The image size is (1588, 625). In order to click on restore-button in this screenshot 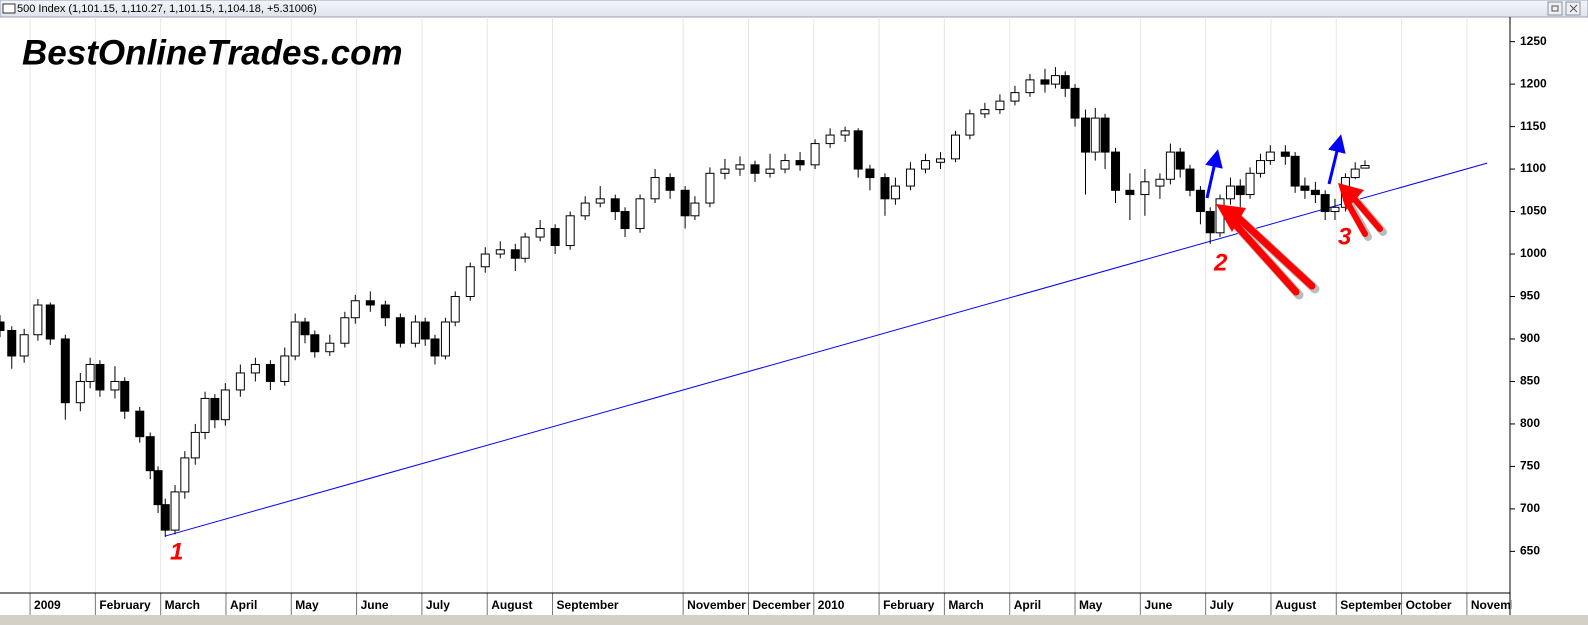, I will do `click(1555, 8)`.